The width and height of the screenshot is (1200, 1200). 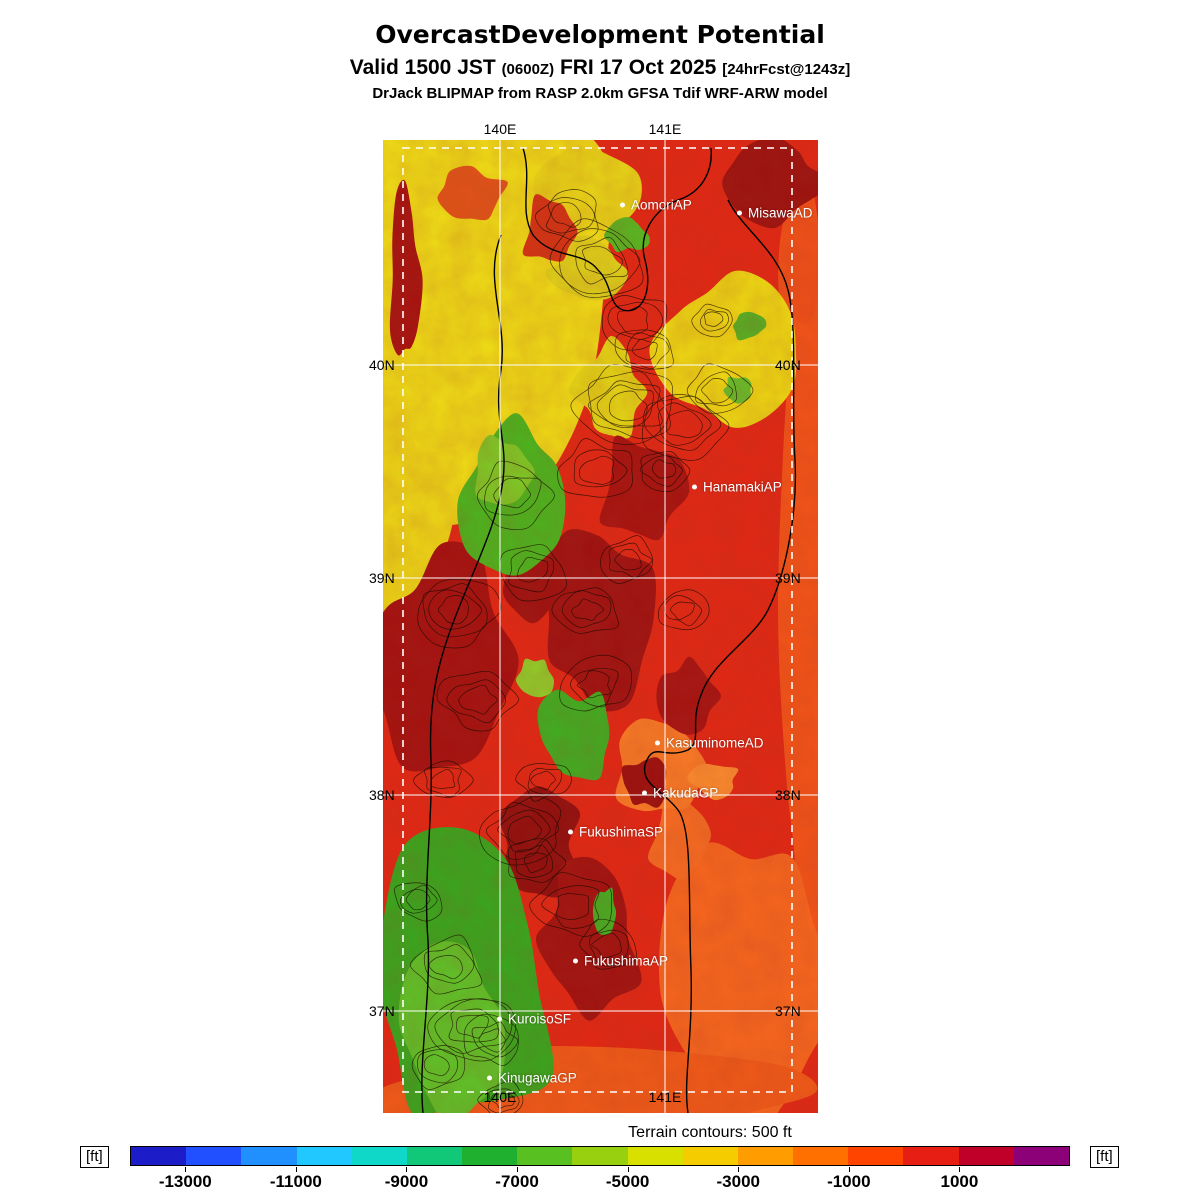 I want to click on colorbar-tick-label: -3000, so click(x=738, y=1181).